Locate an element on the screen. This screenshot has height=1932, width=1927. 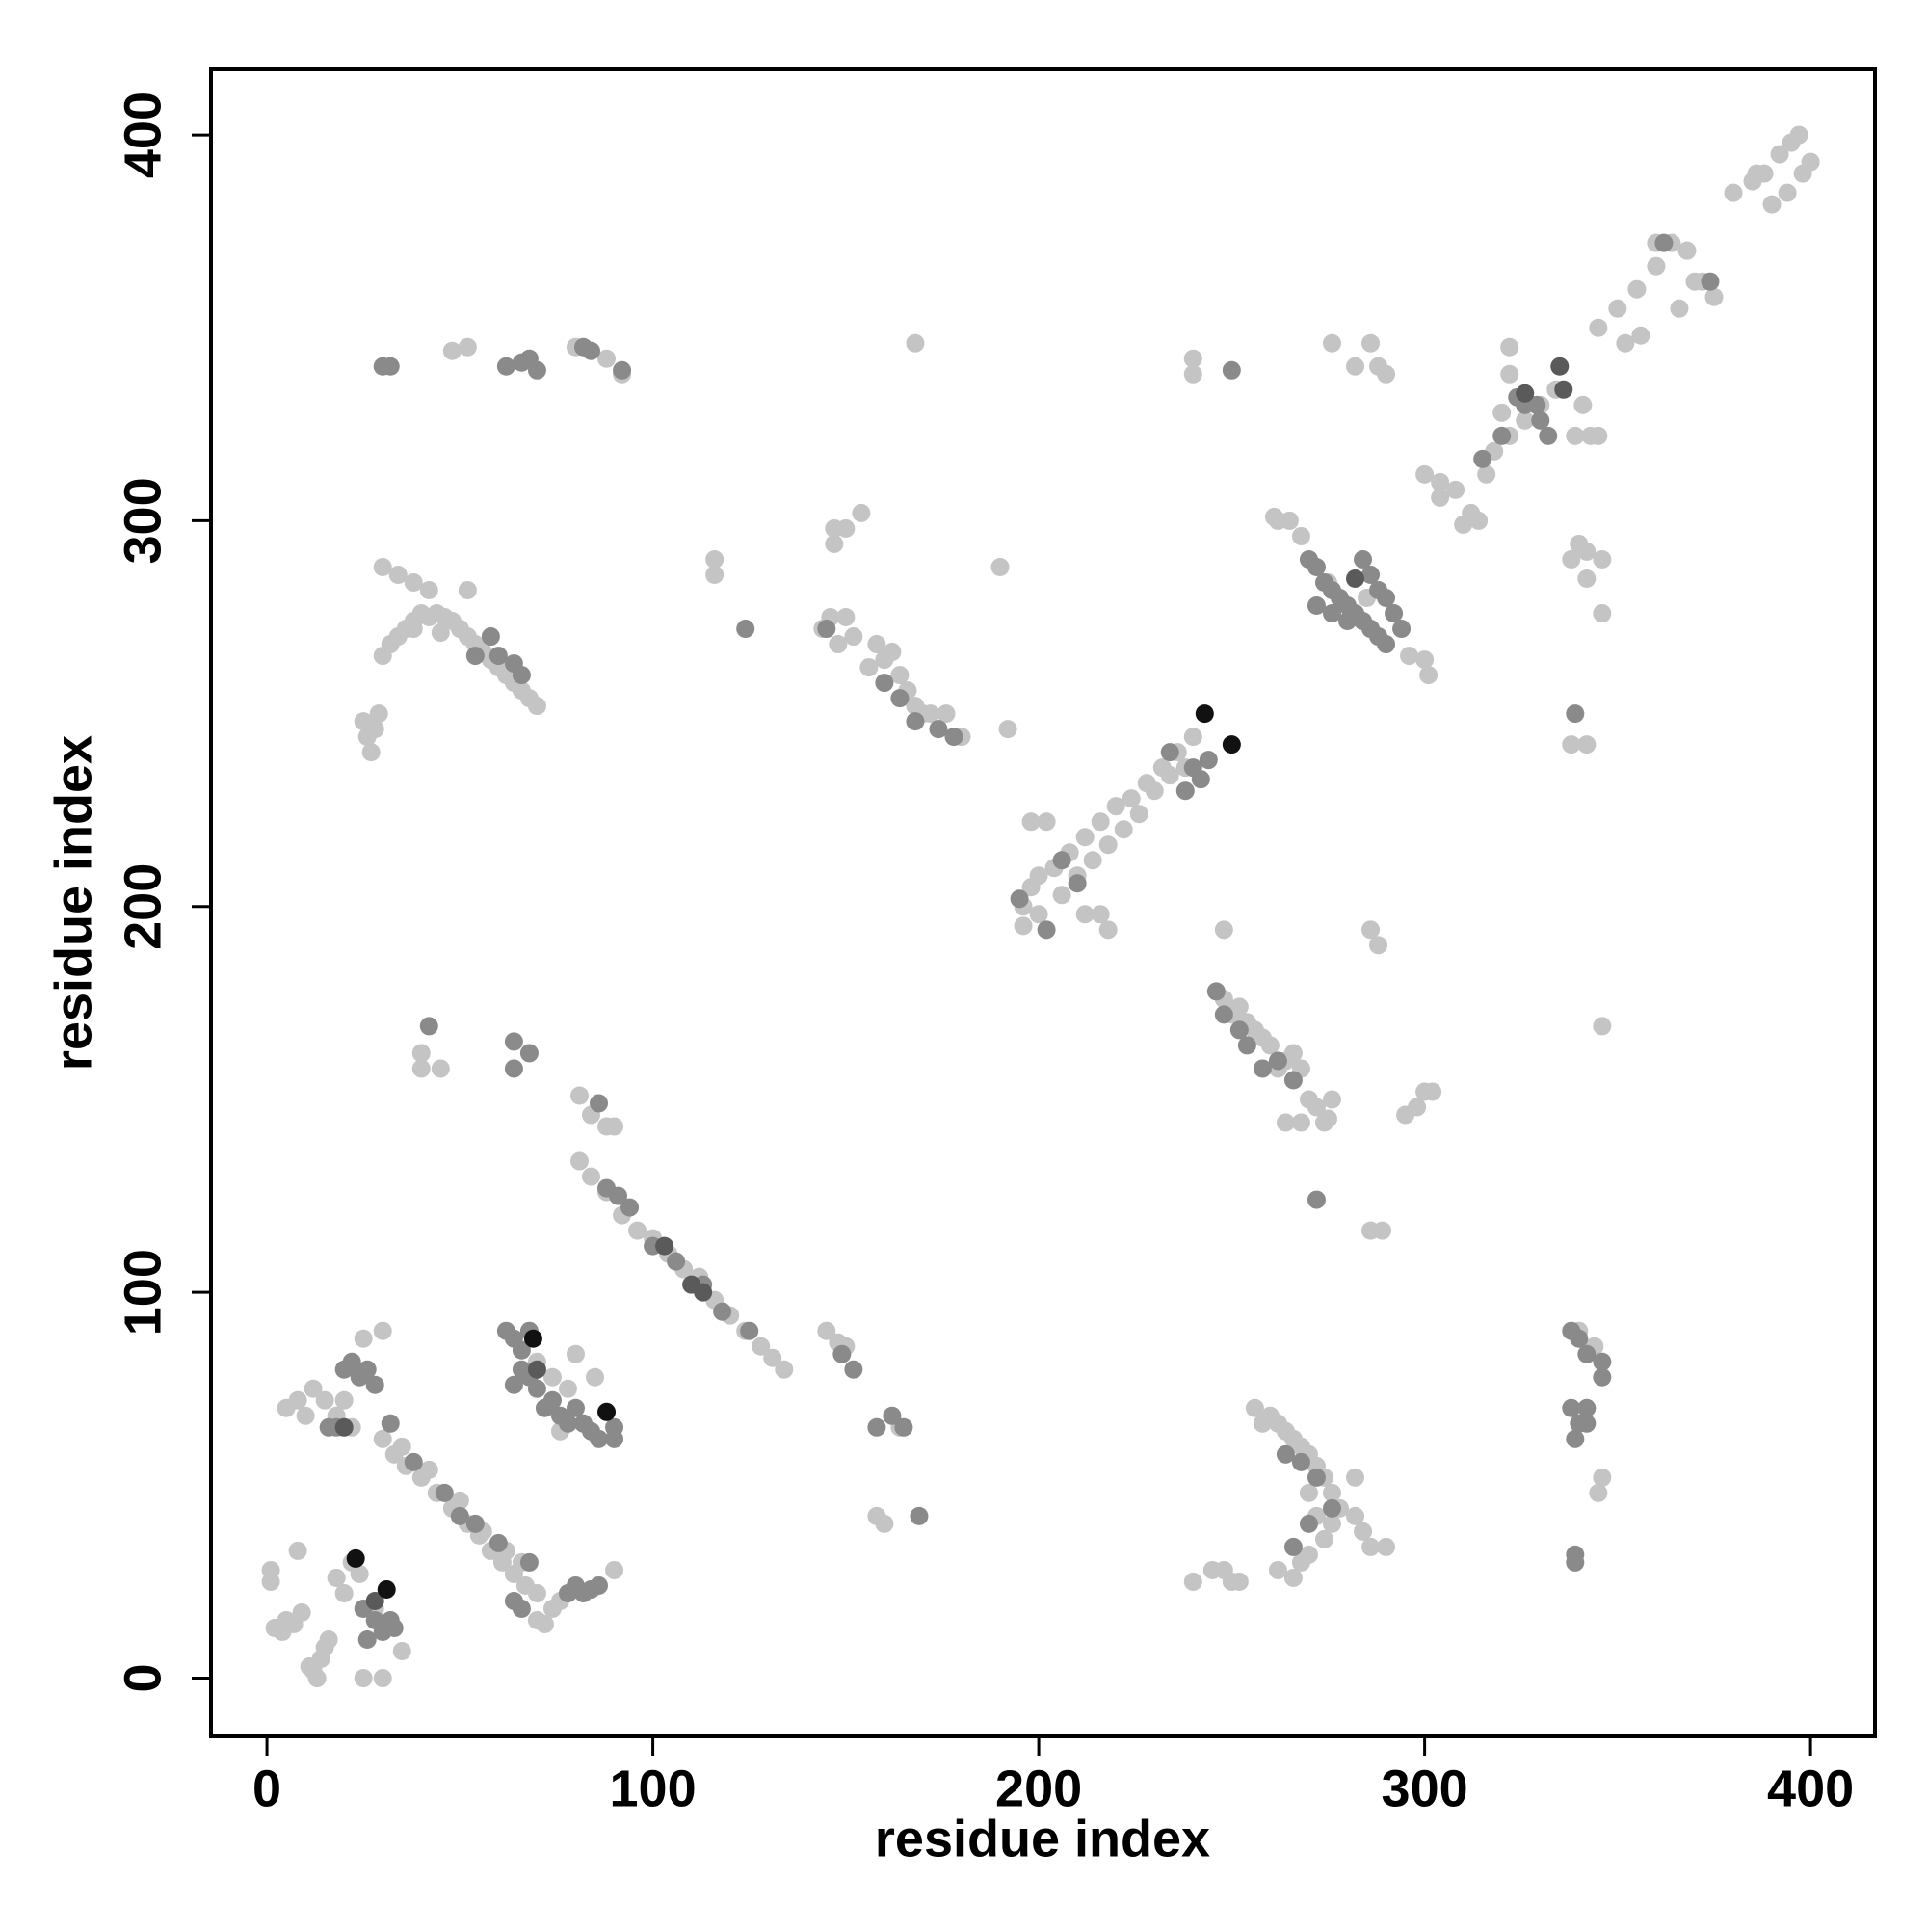
y-axis-title: residue index is located at coordinates (73, 903).